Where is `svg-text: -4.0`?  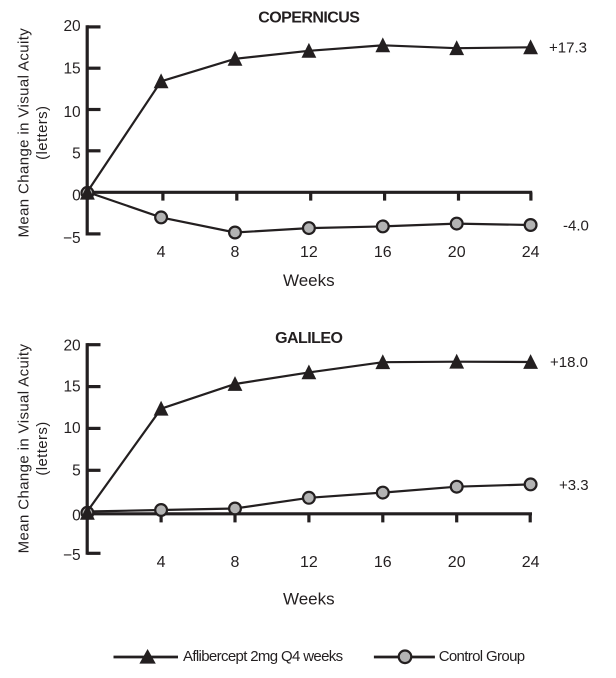 svg-text: -4.0 is located at coordinates (576, 226).